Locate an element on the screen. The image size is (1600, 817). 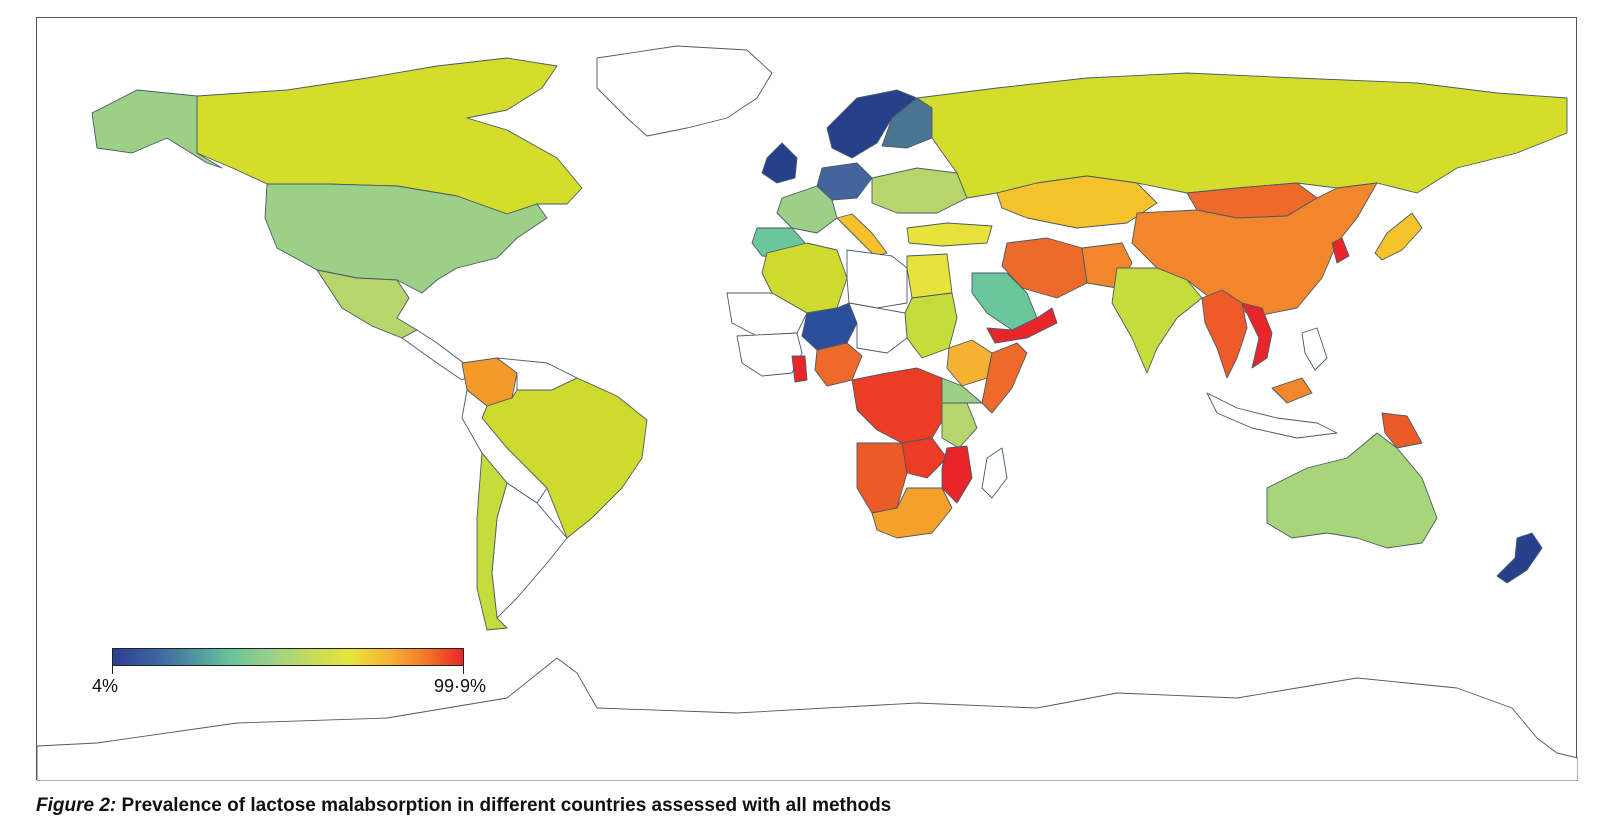
region-russia is located at coordinates (1242, 135).